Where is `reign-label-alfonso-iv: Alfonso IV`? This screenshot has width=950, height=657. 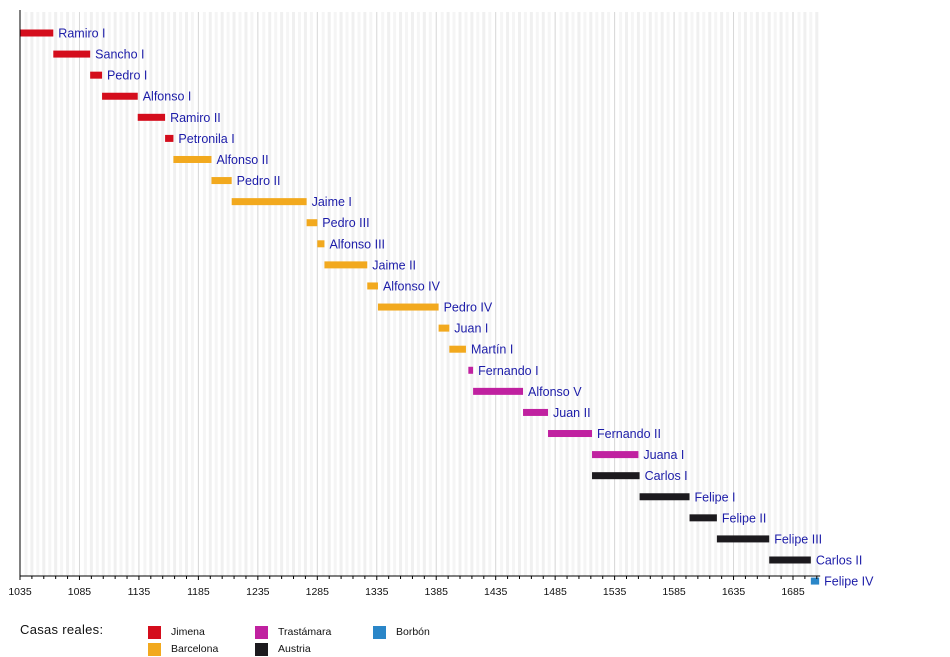 reign-label-alfonso-iv: Alfonso IV is located at coordinates (412, 286).